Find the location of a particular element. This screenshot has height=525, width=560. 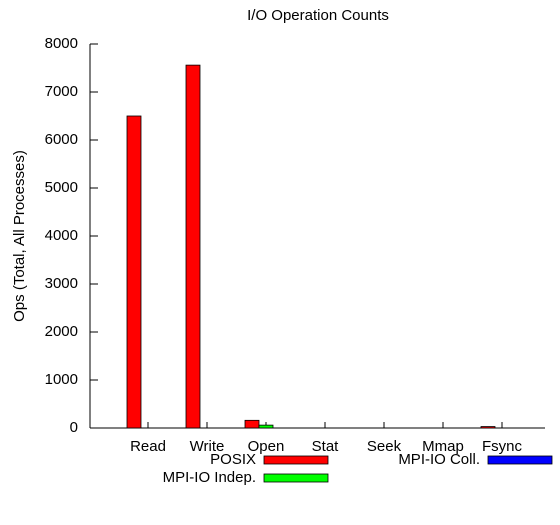

y-tick-label: 7000 is located at coordinates (61, 91).